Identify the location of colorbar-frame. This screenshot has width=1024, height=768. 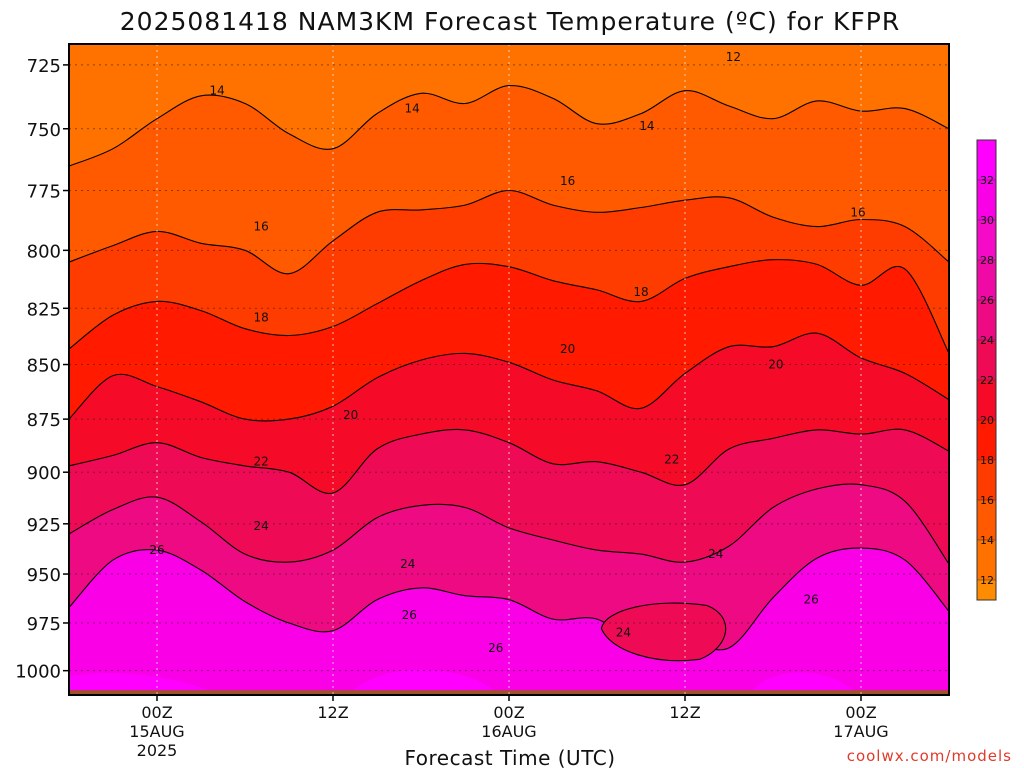
(986, 370).